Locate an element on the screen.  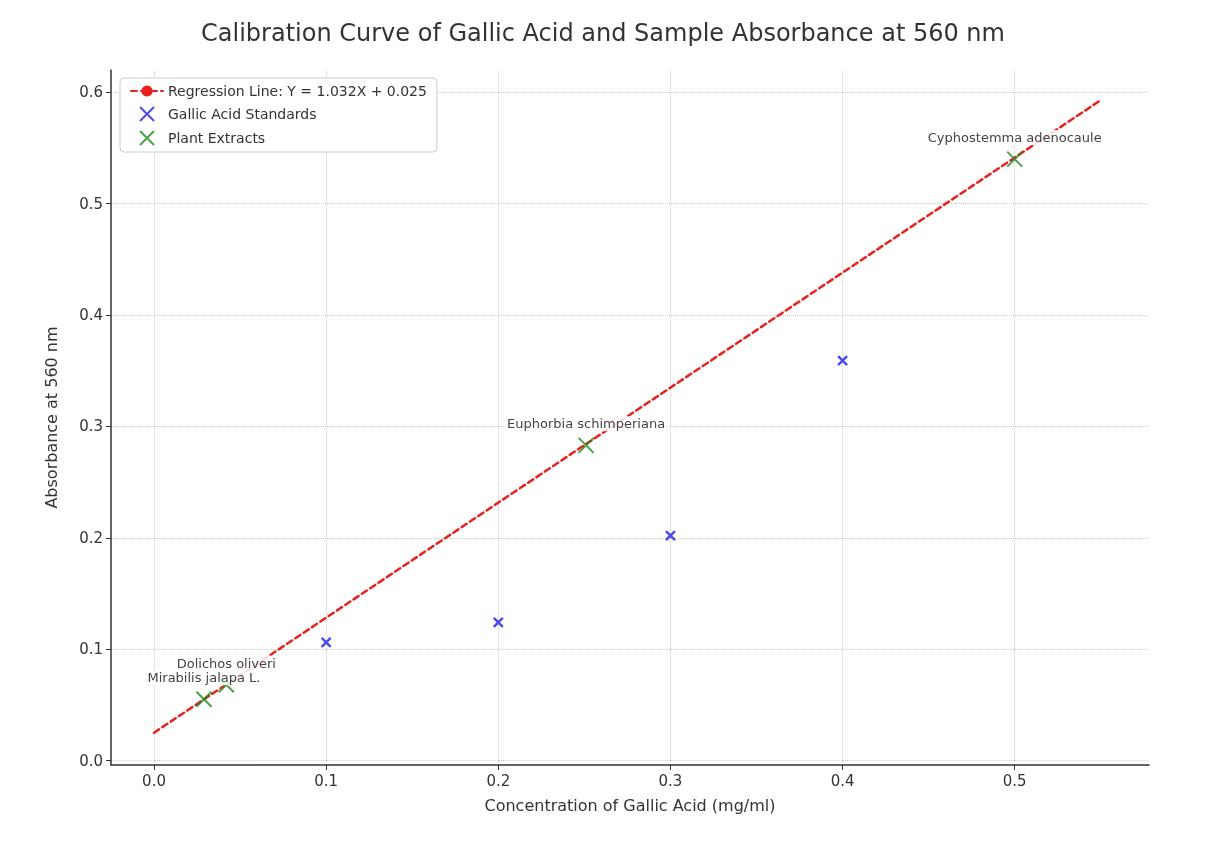
annotation: Cyphostemma adenocaule is located at coordinates (1014, 138).